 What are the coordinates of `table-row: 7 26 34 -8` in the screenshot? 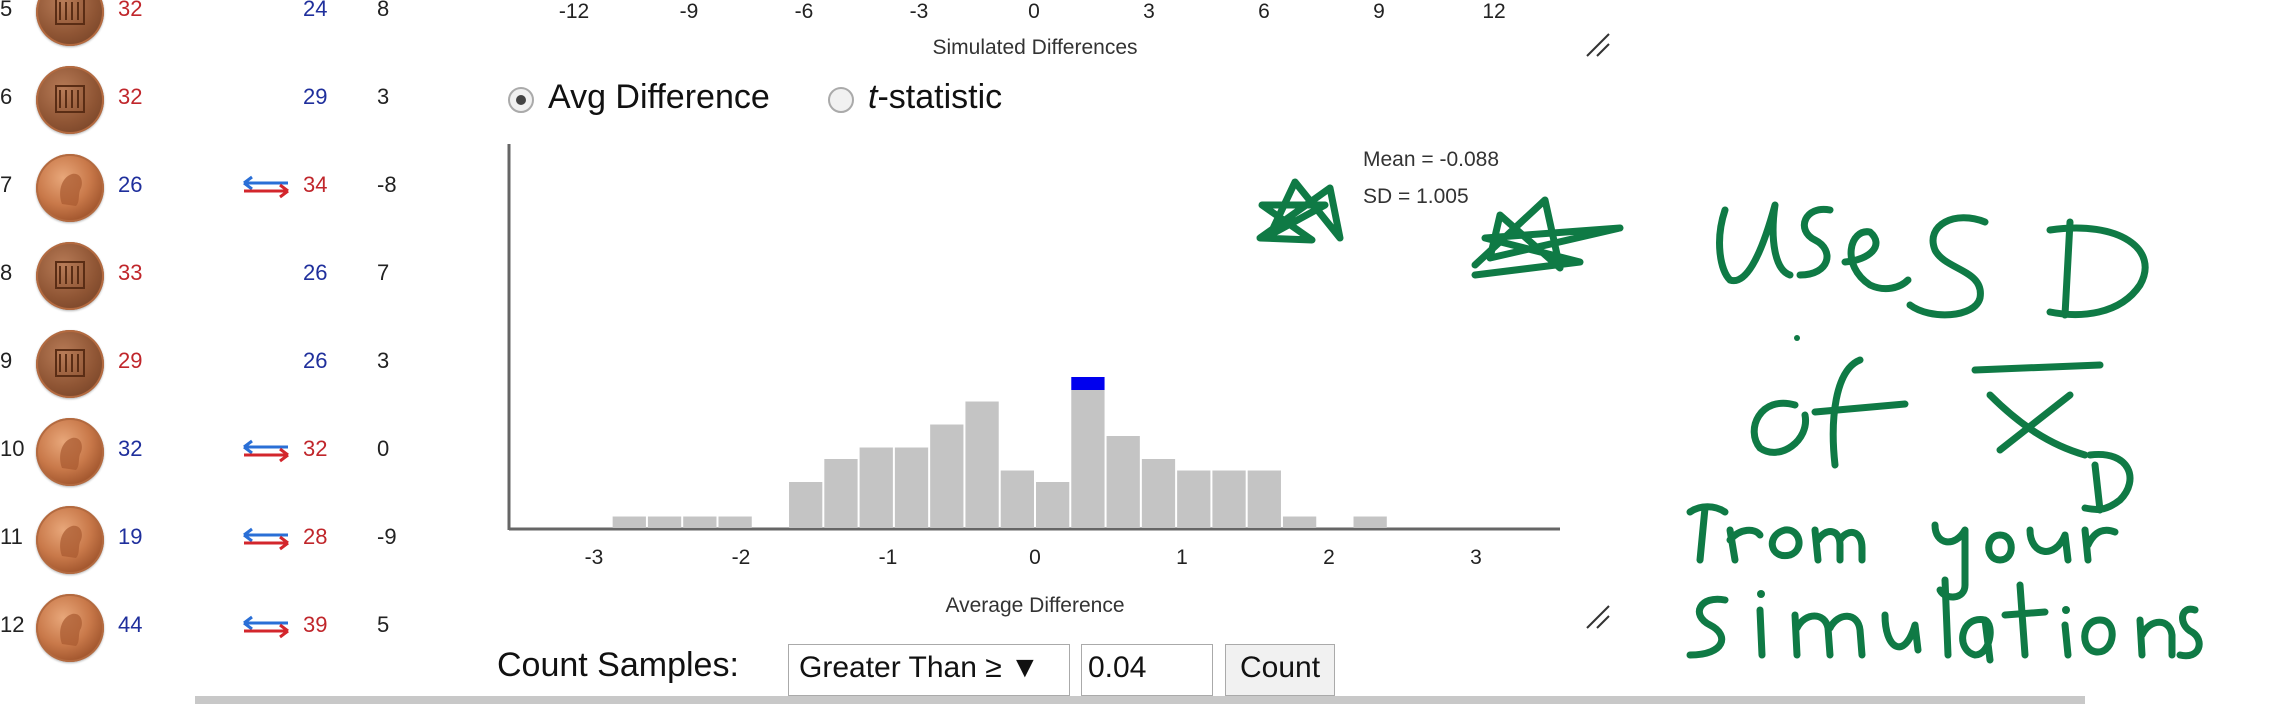 It's located at (210, 188).